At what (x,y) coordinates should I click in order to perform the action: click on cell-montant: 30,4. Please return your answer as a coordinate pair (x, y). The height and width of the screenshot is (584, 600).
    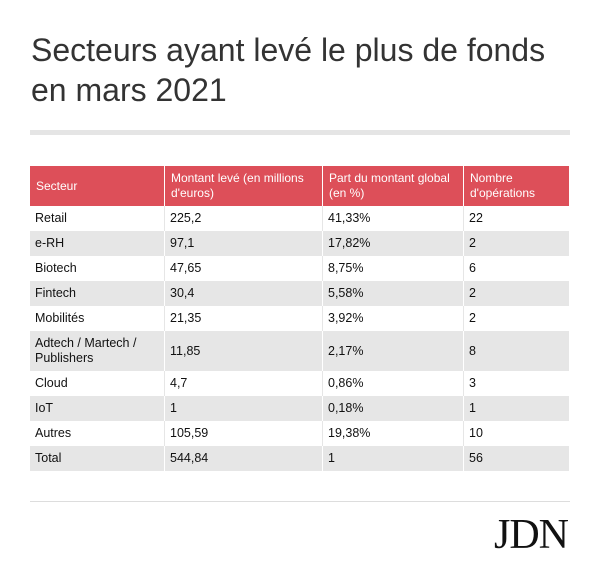
    Looking at the image, I should click on (244, 293).